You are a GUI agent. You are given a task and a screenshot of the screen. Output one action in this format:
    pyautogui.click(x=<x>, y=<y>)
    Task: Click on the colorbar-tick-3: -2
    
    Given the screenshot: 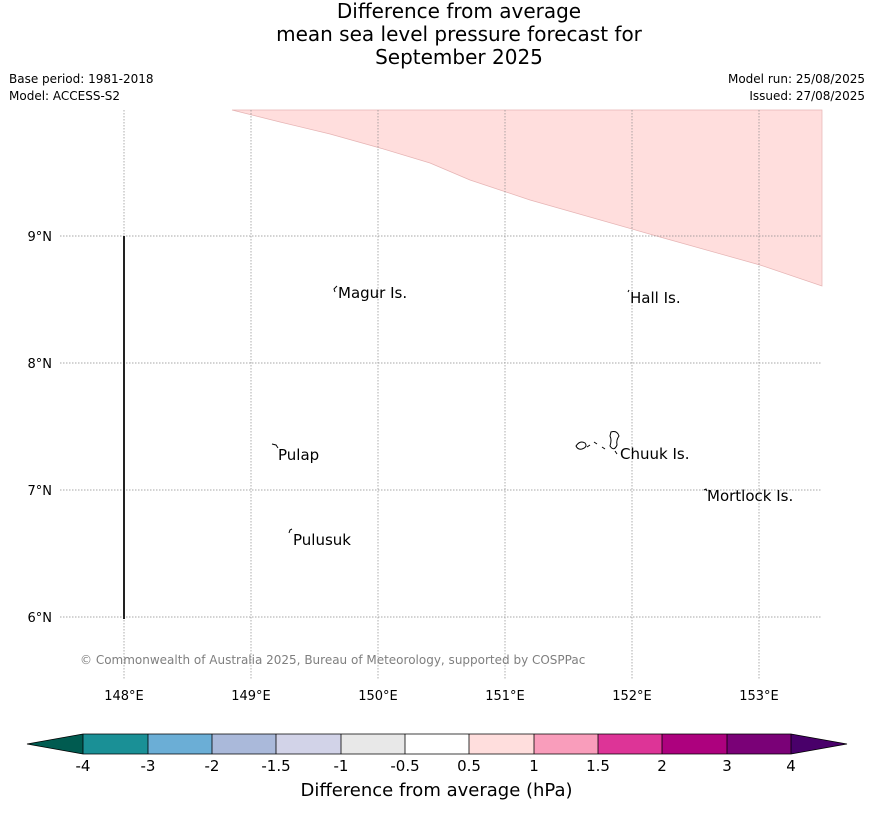 What is the action you would take?
    pyautogui.click(x=212, y=766)
    